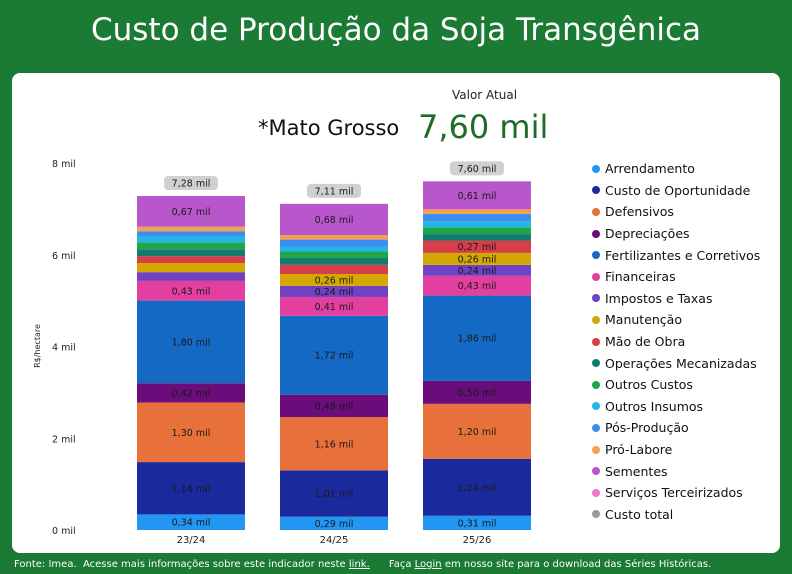  I want to click on footer-login-link: Login, so click(428, 564).